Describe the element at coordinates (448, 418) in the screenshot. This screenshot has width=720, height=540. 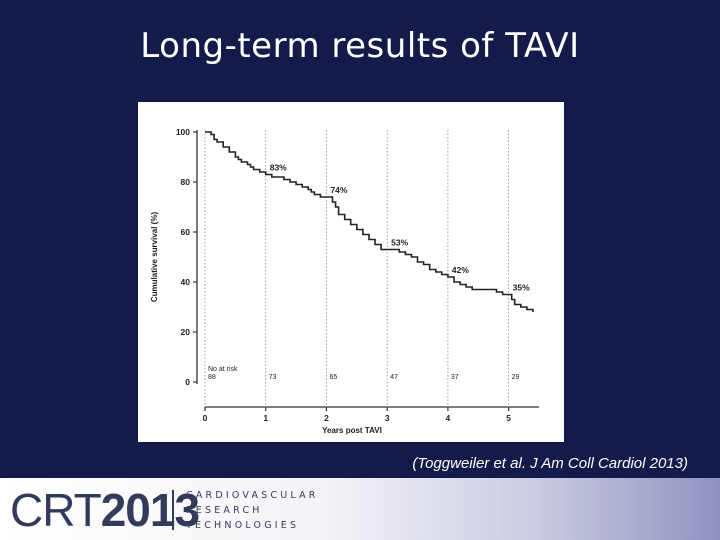
I see `x-tick-label: 4` at that location.